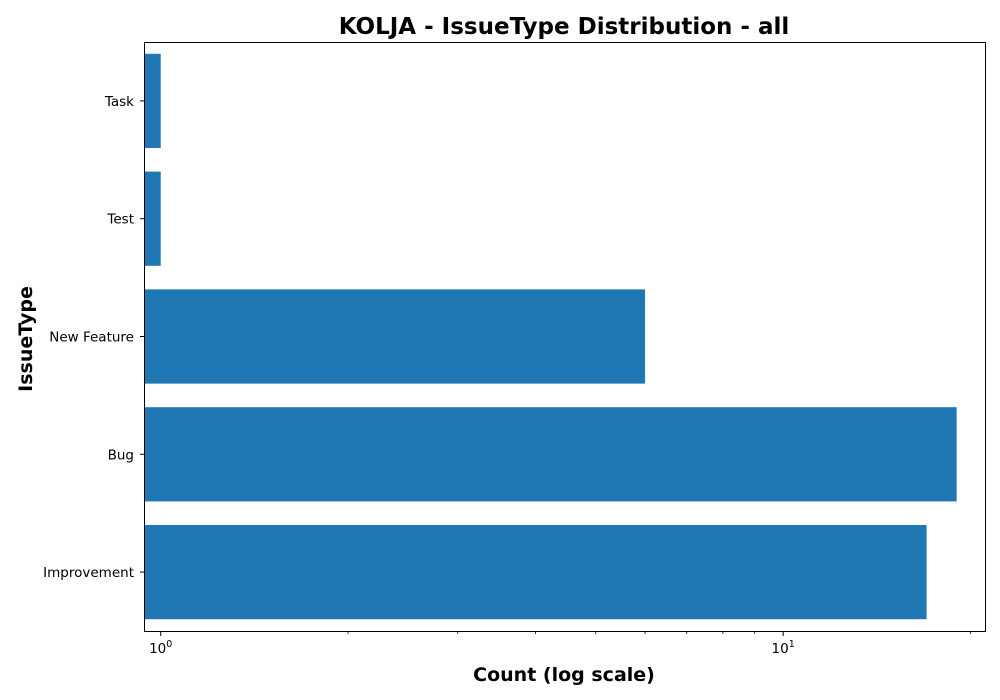 The width and height of the screenshot is (1000, 700). I want to click on bar-bug, so click(550, 454).